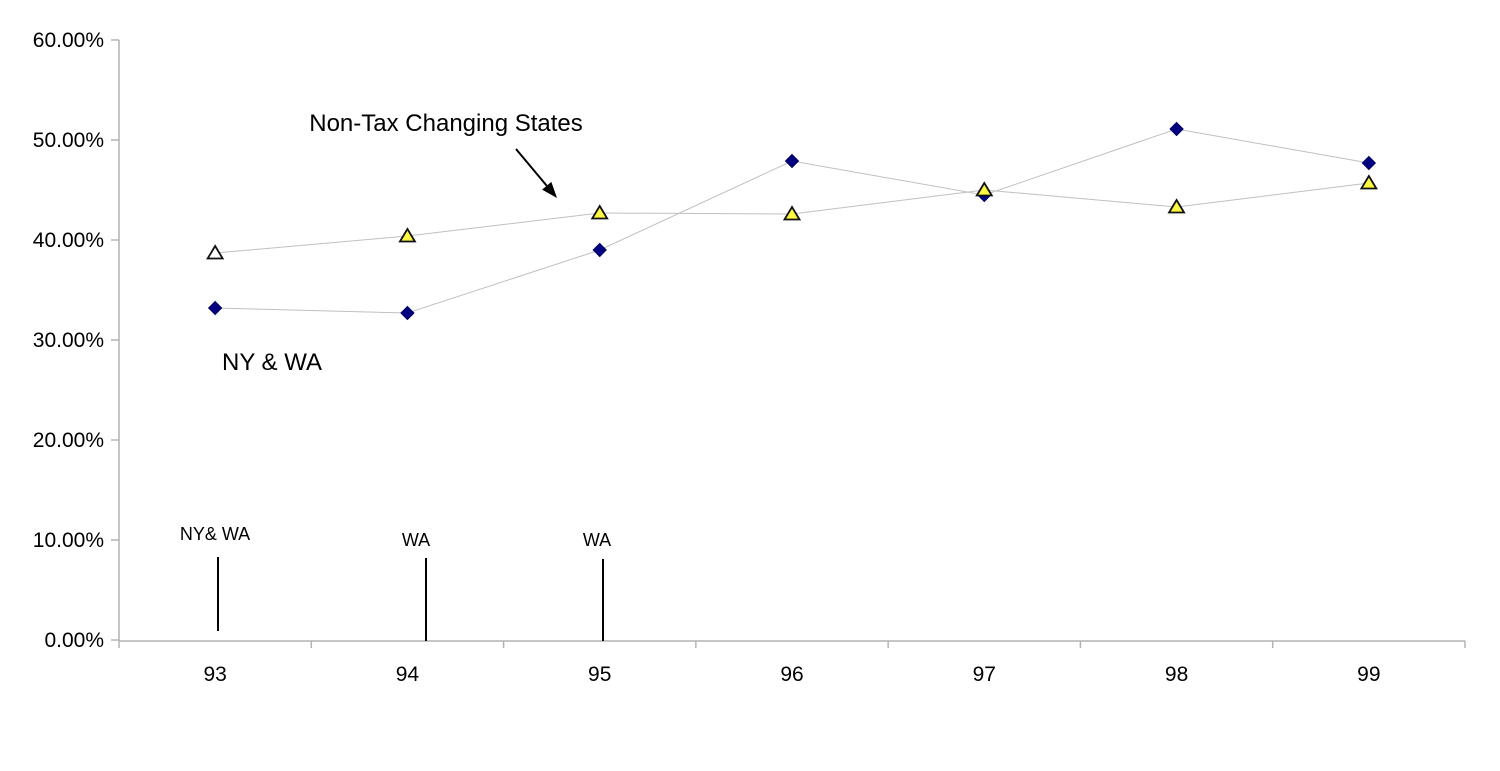  What do you see at coordinates (68, 140) in the screenshot?
I see `y-tick-label: 50.00%` at bounding box center [68, 140].